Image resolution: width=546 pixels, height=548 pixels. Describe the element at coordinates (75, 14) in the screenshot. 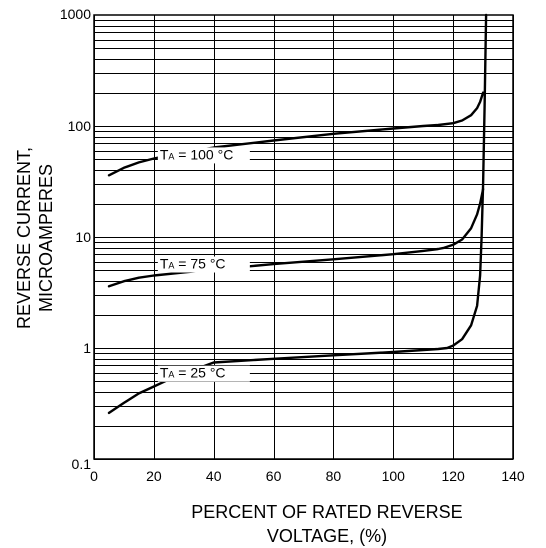

I see `y-tick-label: 1000` at that location.